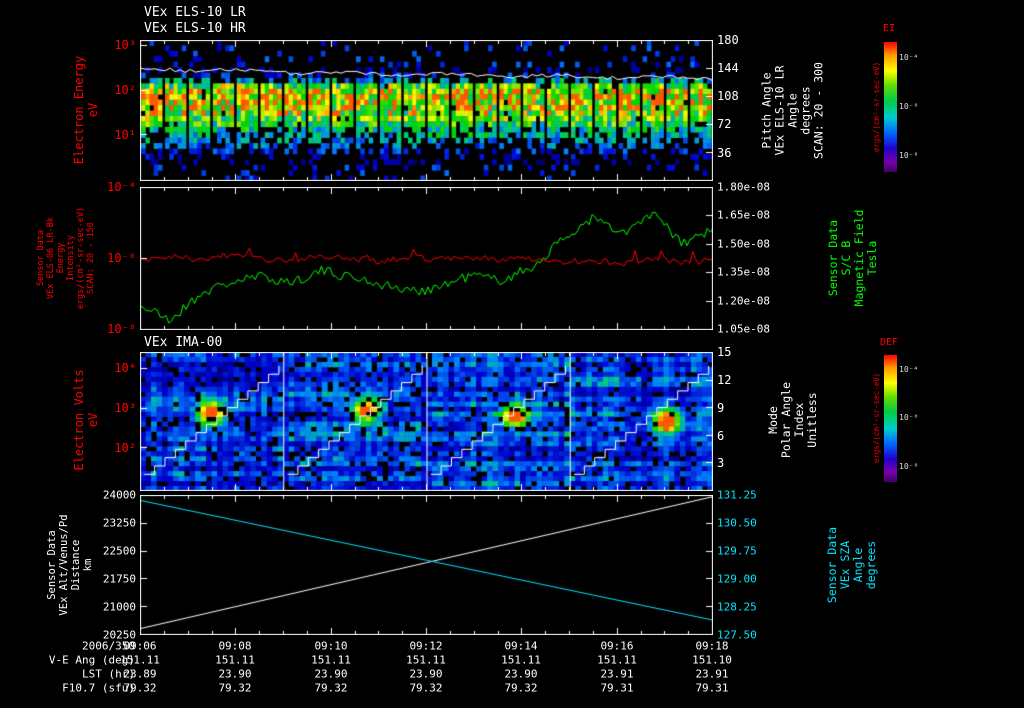  I want to click on tick-label: 127.50, so click(737, 635).